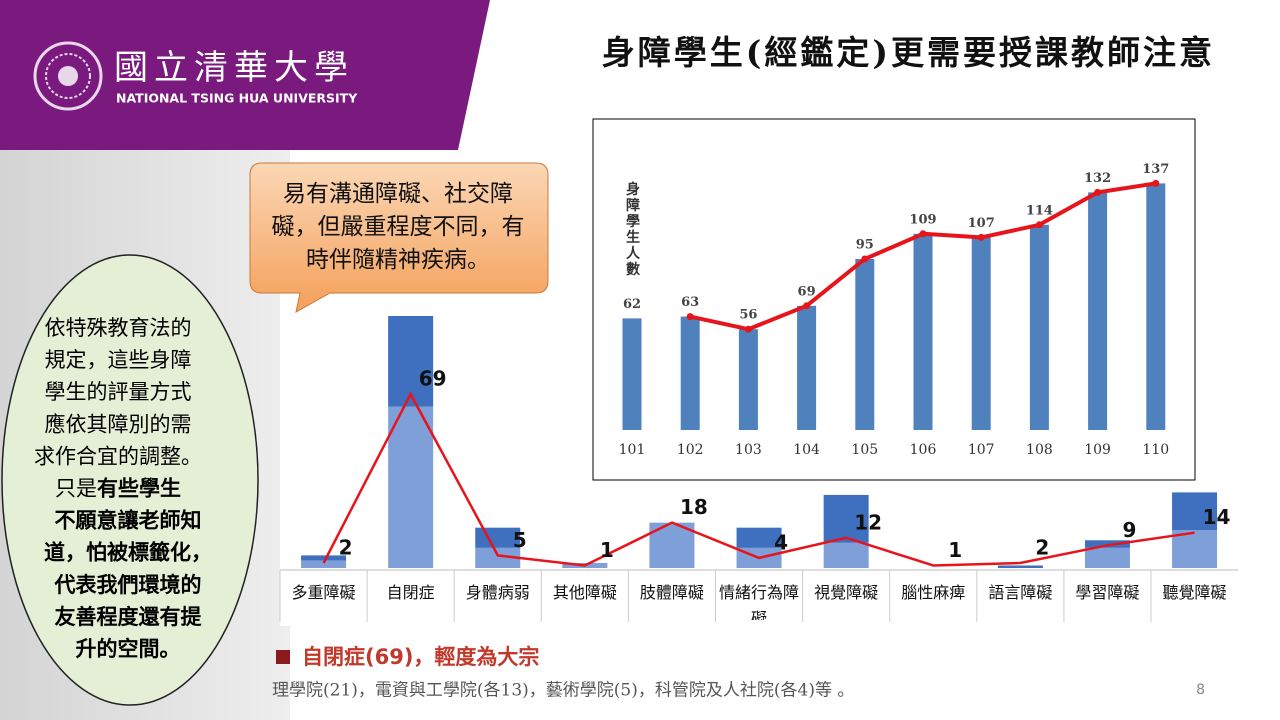  Describe the element at coordinates (1020, 592) in the screenshot. I see `x-tick-label: 語言障礙` at that location.